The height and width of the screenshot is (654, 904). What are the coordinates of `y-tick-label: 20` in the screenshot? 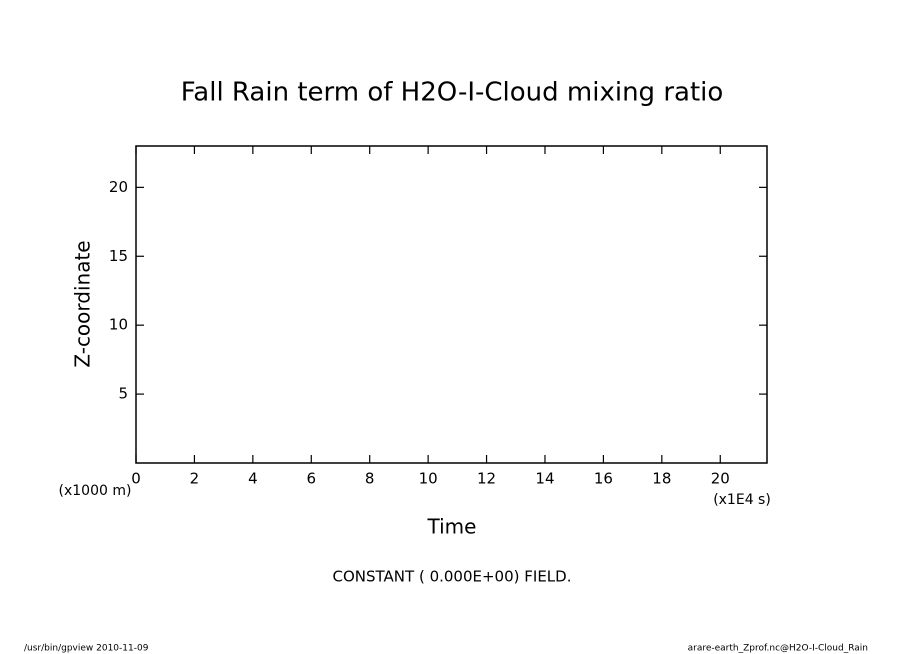 It's located at (118, 187).